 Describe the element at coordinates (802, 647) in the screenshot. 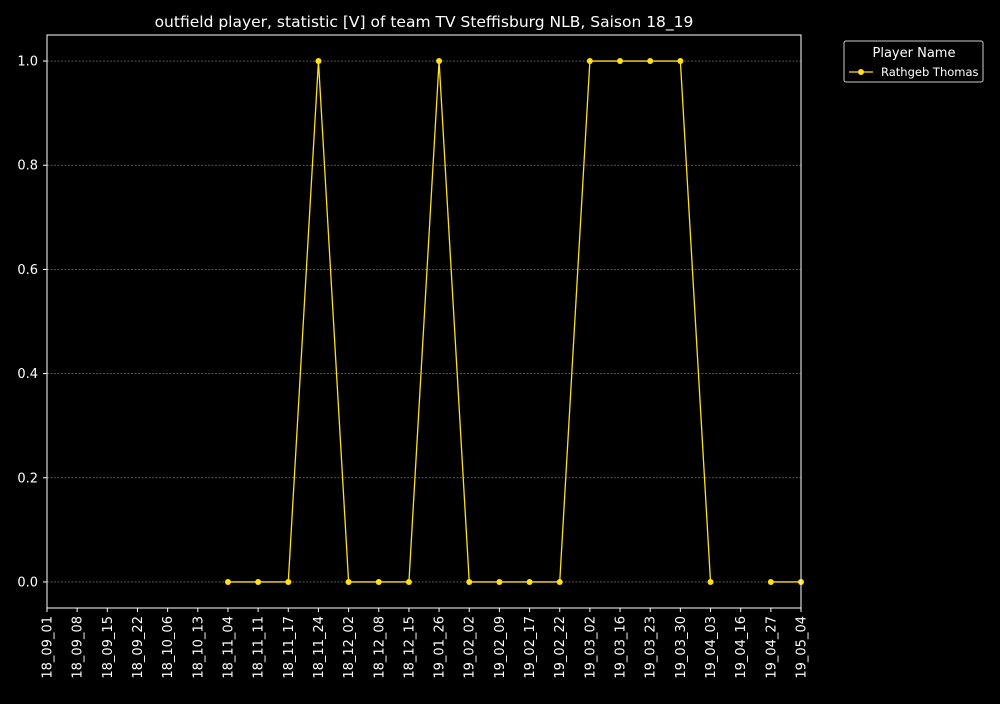

I see `x-tick-label: 19_05_04` at that location.